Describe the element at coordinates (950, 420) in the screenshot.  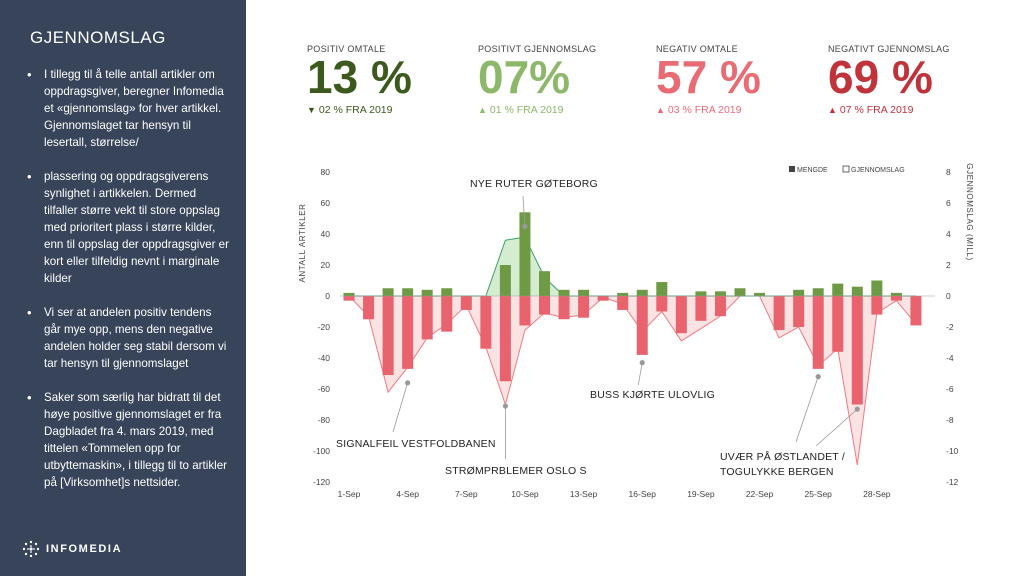
I see `y-right-tick-label: -8` at that location.